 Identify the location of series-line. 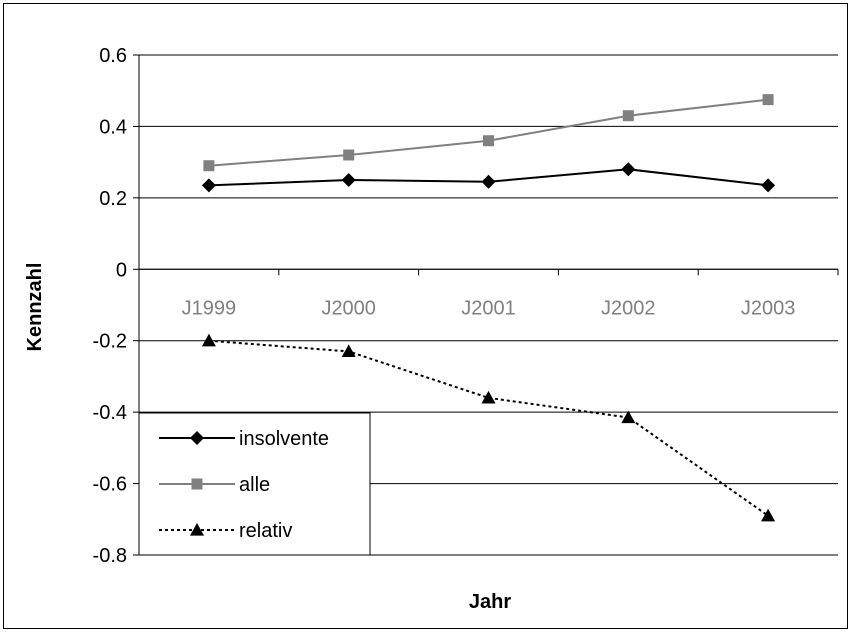
(488, 132).